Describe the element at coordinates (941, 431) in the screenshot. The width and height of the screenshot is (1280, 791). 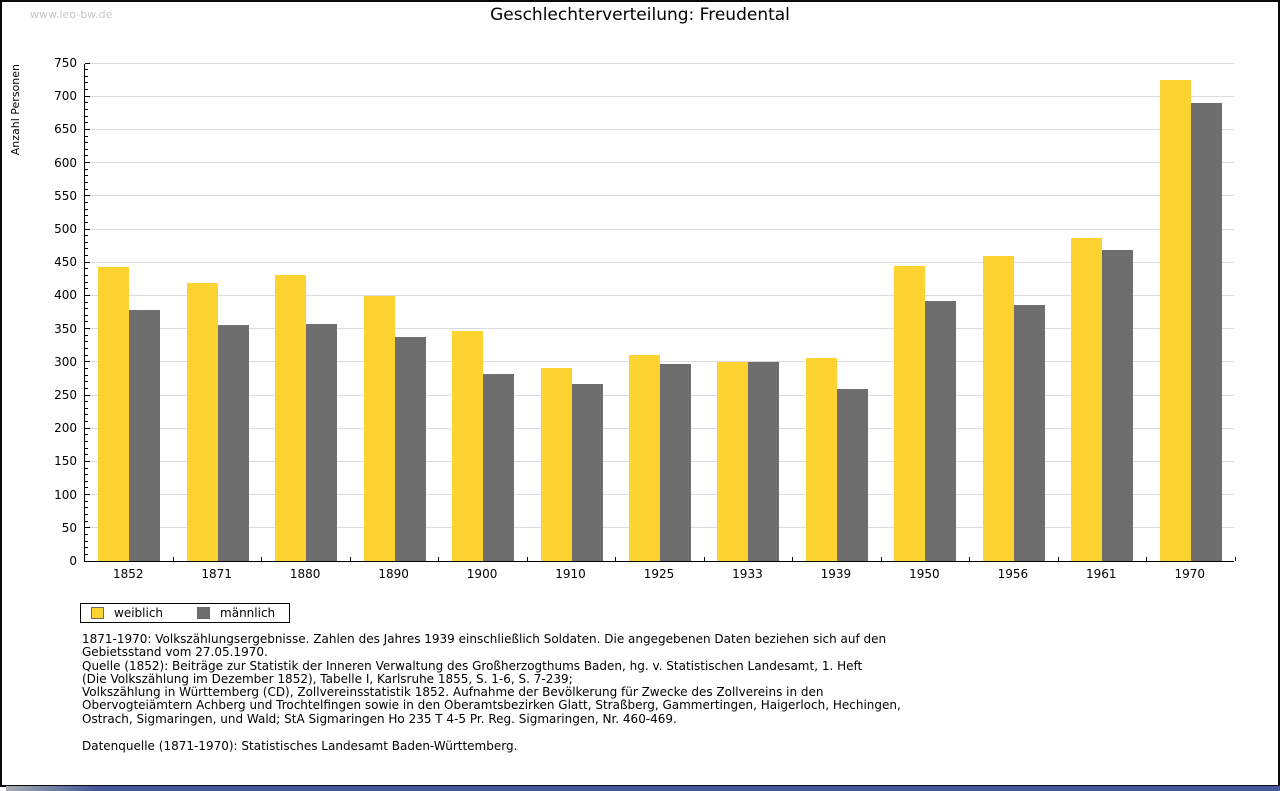
I see `bar-männlich-1950` at that location.